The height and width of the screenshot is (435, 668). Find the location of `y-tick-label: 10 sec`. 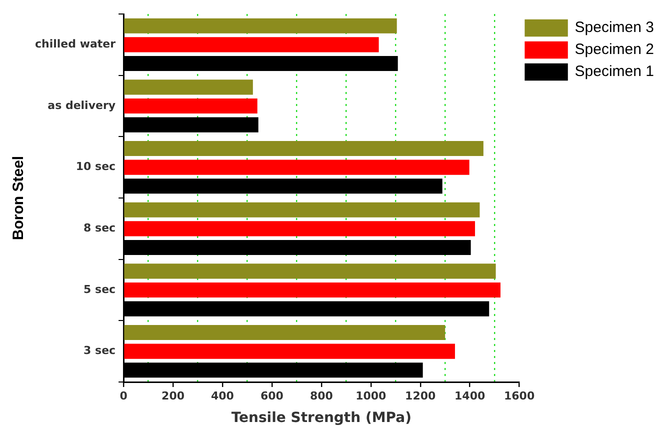

y-tick-label: 10 sec is located at coordinates (96, 167).